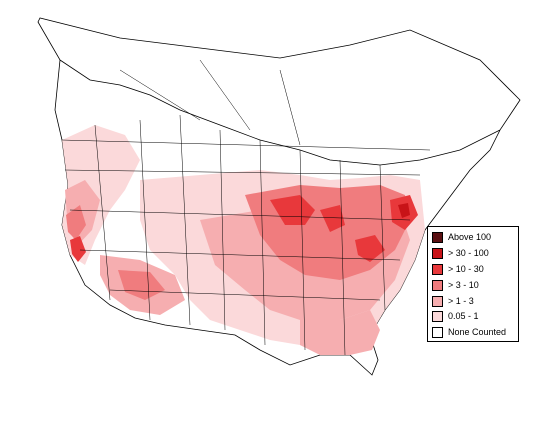  What do you see at coordinates (470, 237) in the screenshot?
I see `legend-label: Above 100` at bounding box center [470, 237].